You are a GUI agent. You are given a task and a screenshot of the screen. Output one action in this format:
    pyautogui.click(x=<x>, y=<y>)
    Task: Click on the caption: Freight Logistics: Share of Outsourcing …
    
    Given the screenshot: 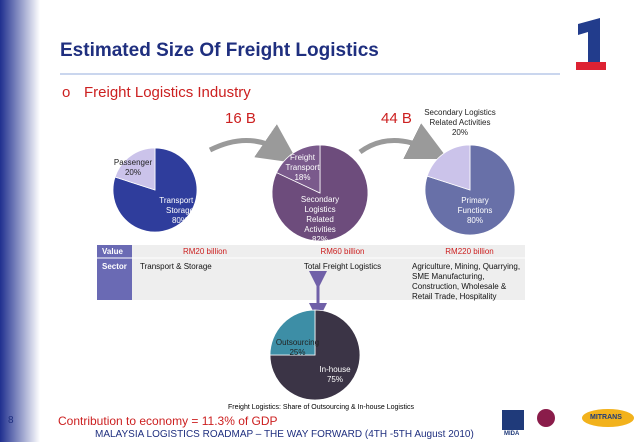 What is the action you would take?
    pyautogui.click(x=321, y=407)
    